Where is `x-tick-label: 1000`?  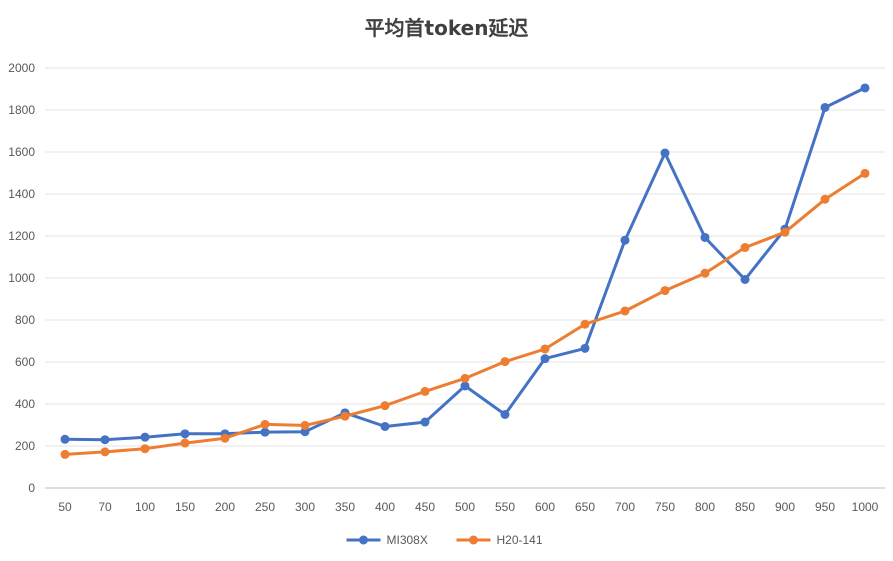
x-tick-label: 1000 is located at coordinates (865, 507).